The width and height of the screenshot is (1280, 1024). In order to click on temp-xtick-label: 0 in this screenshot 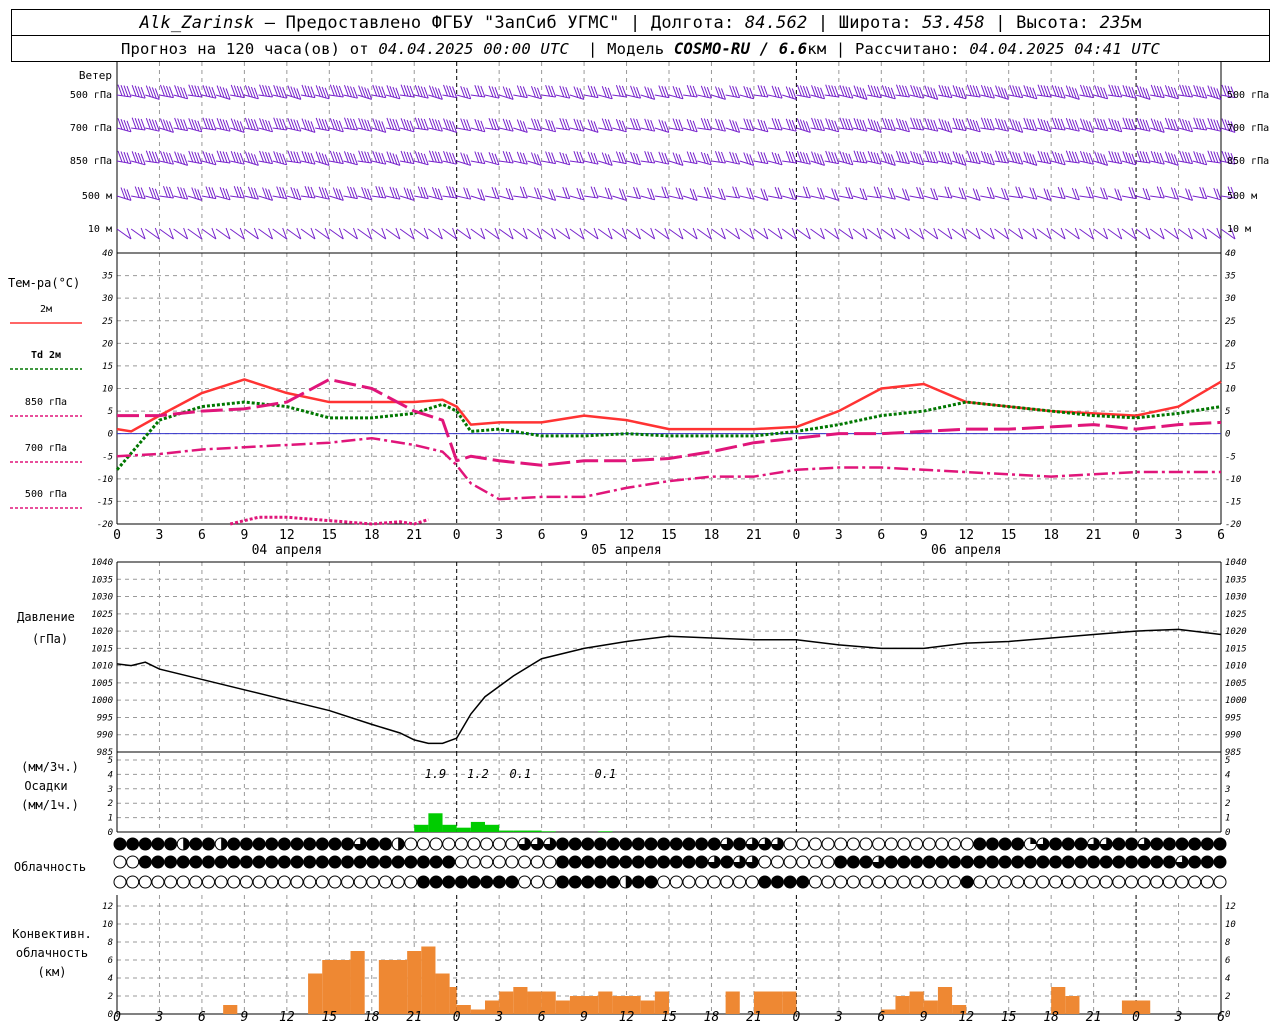, I will do `click(457, 535)`.